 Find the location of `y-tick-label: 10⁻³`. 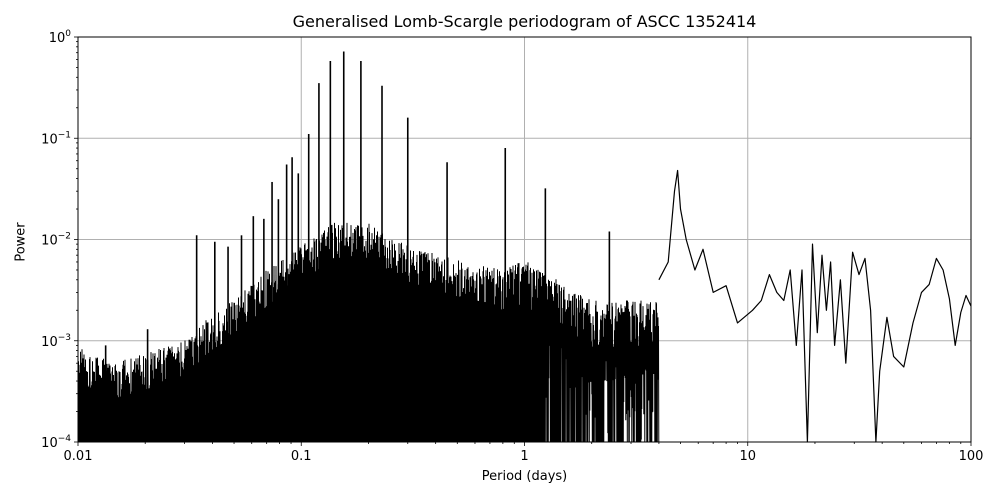

y-tick-label: 10⁻³ is located at coordinates (56, 341).